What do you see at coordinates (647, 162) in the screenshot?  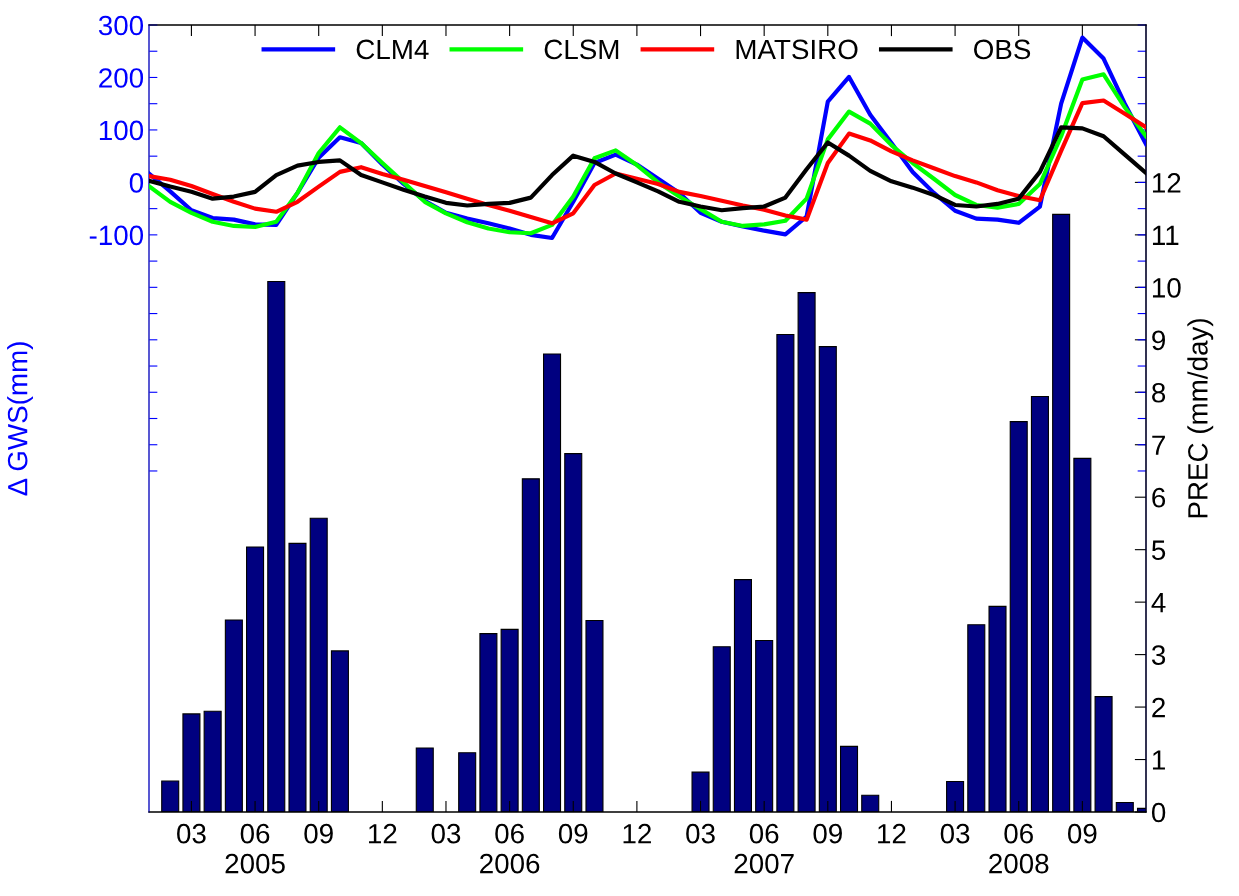 I see `line-series` at bounding box center [647, 162].